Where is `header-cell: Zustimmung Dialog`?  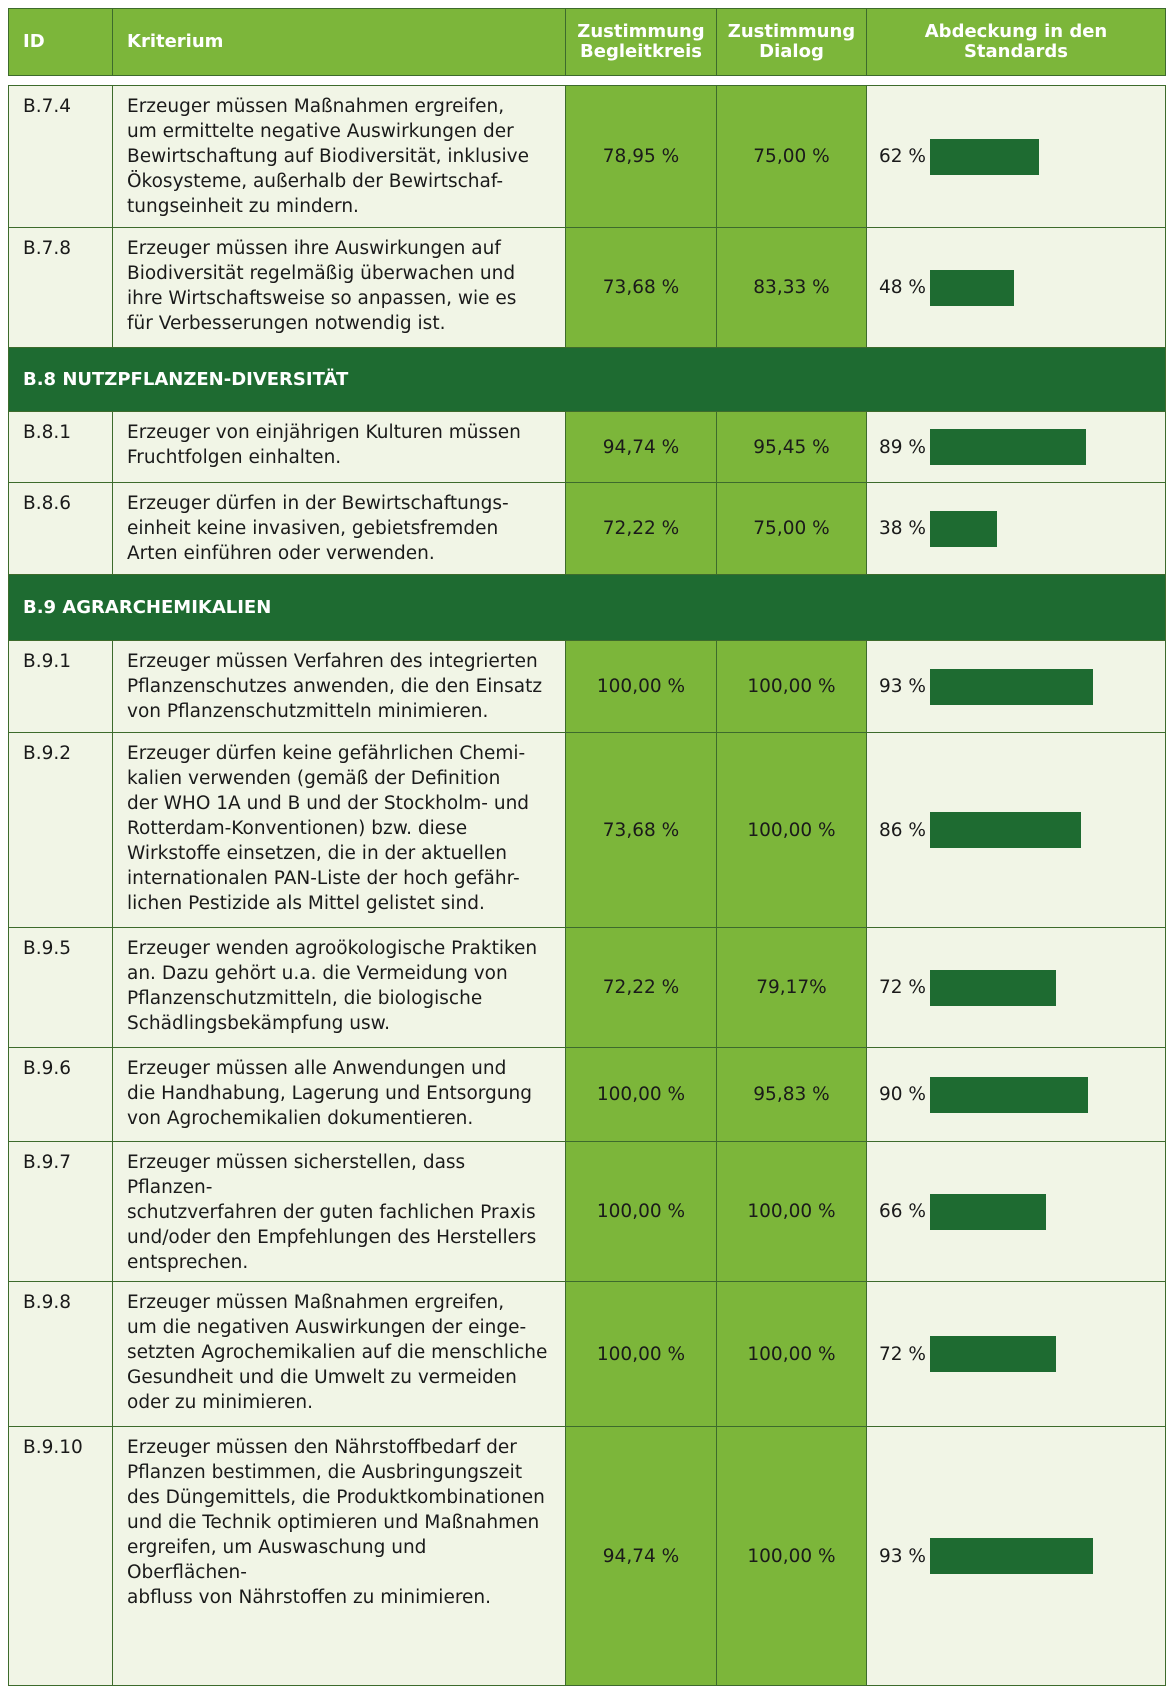 header-cell: Zustimmung Dialog is located at coordinates (791, 42).